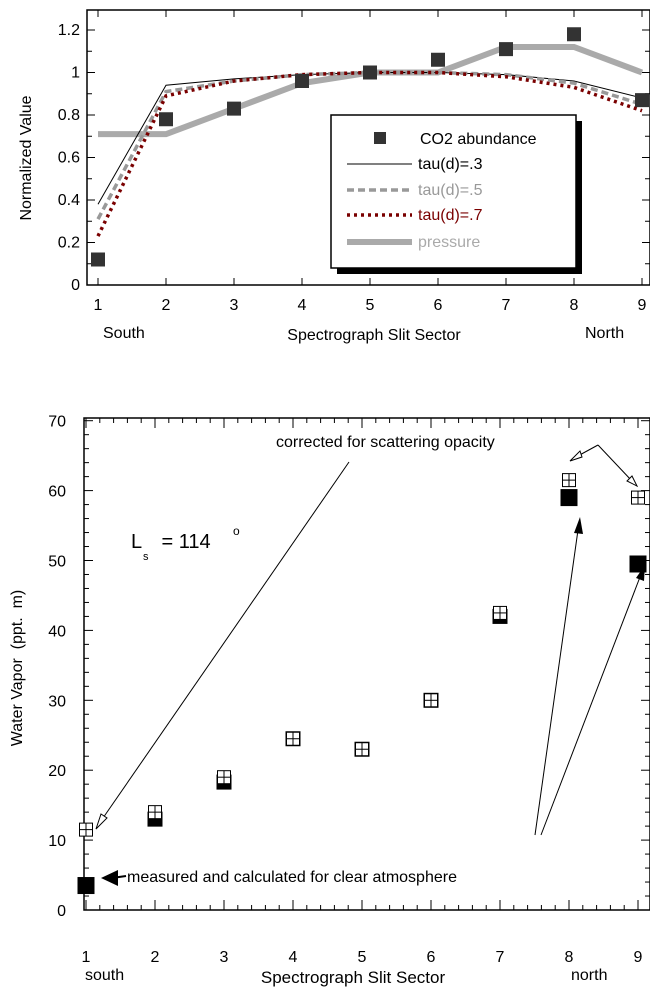 The width and height of the screenshot is (650, 988). Describe the element at coordinates (638, 957) in the screenshot. I see `bottom-x-tick-label: 9` at that location.